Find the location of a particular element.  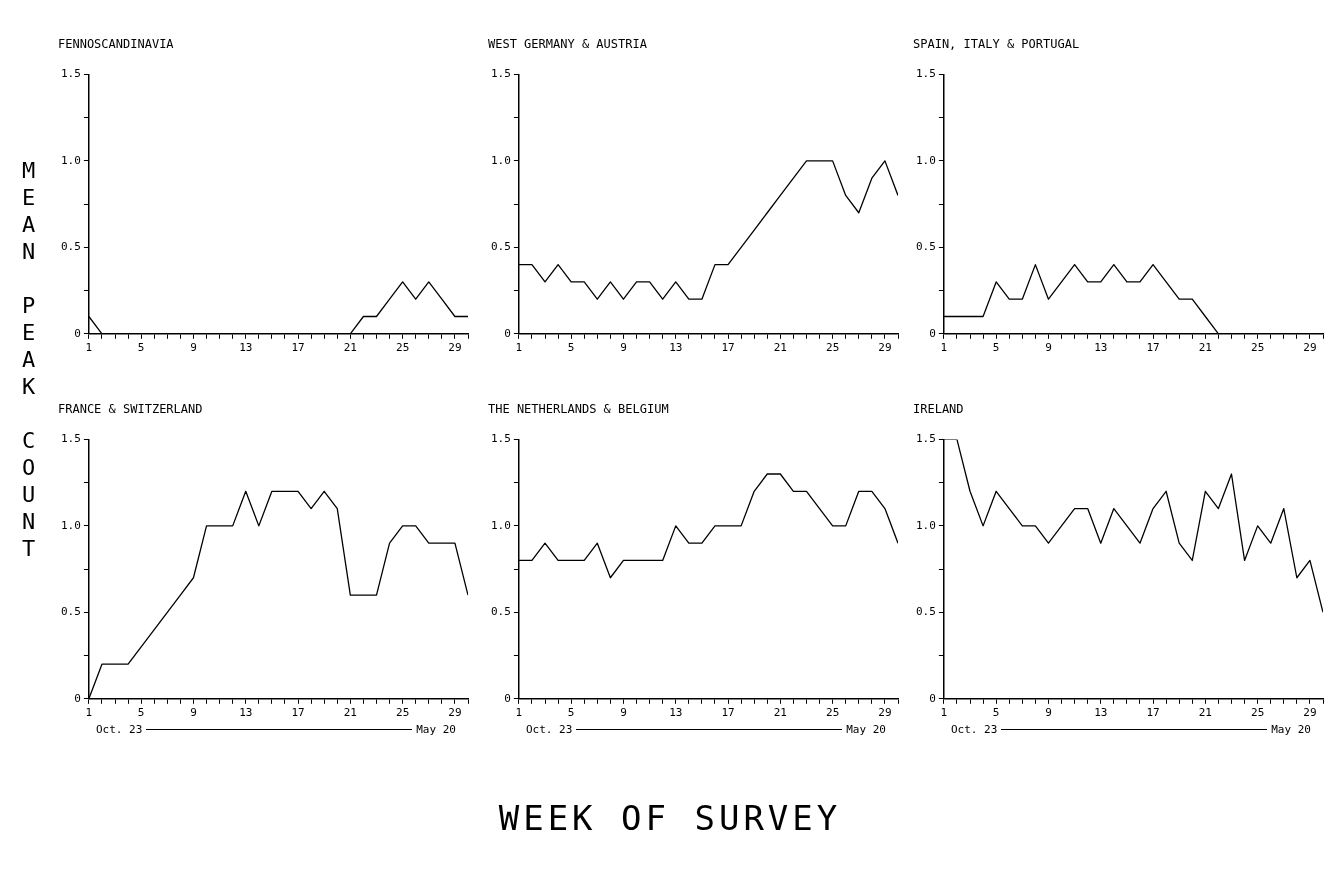

x-axis-title: WEEK OF SURVEY is located at coordinates (670, 818).